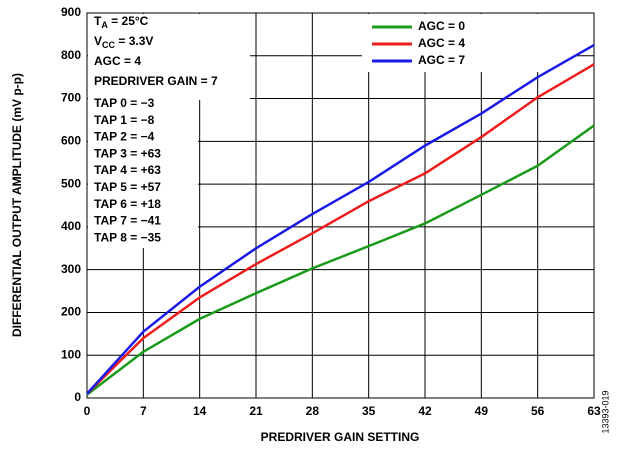 This screenshot has height=450, width=618. Describe the element at coordinates (143, 411) in the screenshot. I see `x-tick-label: 7` at that location.